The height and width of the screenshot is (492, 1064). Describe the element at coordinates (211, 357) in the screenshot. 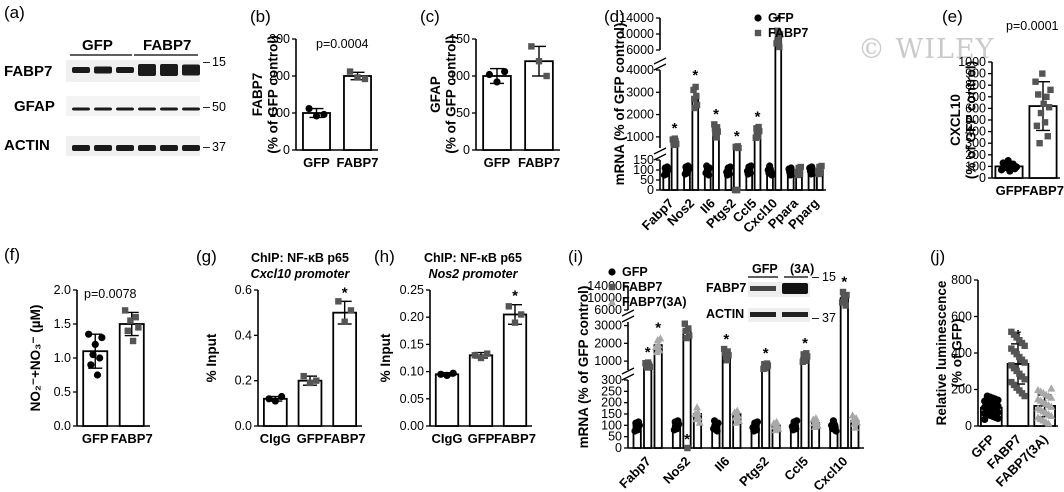

I see `y-axis-label: % Input` at that location.